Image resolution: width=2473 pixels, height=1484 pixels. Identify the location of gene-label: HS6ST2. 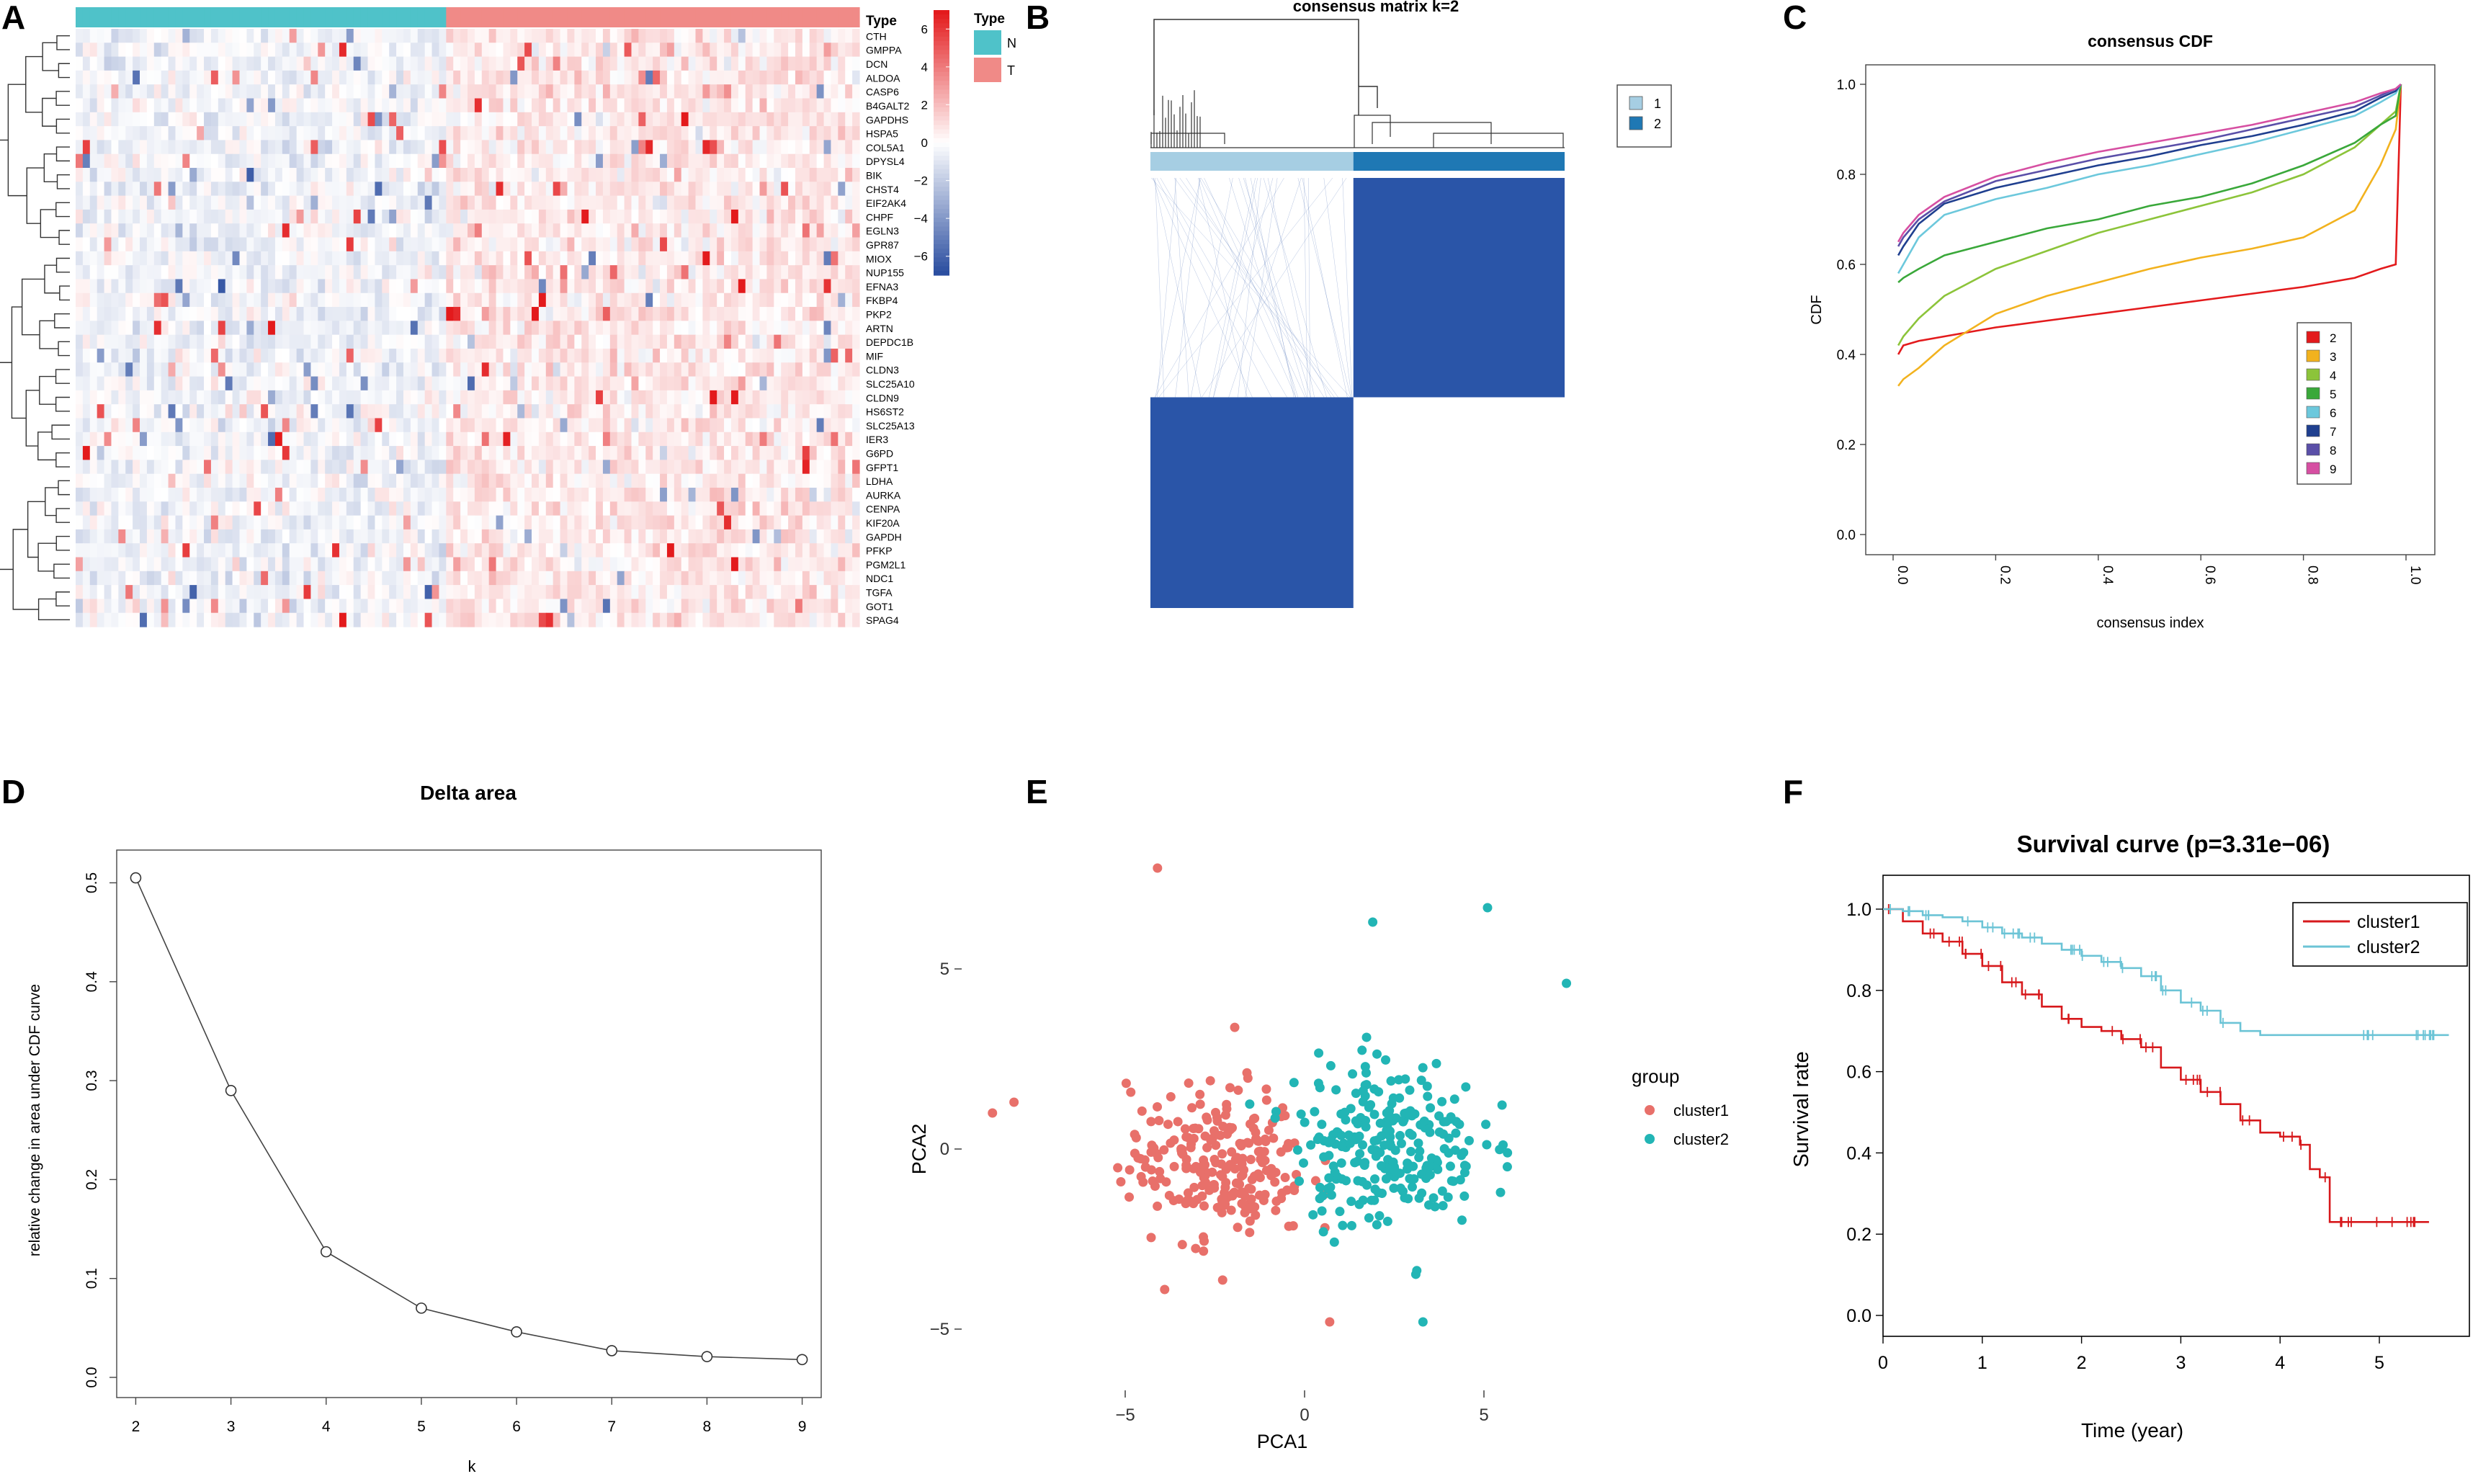
(885, 412).